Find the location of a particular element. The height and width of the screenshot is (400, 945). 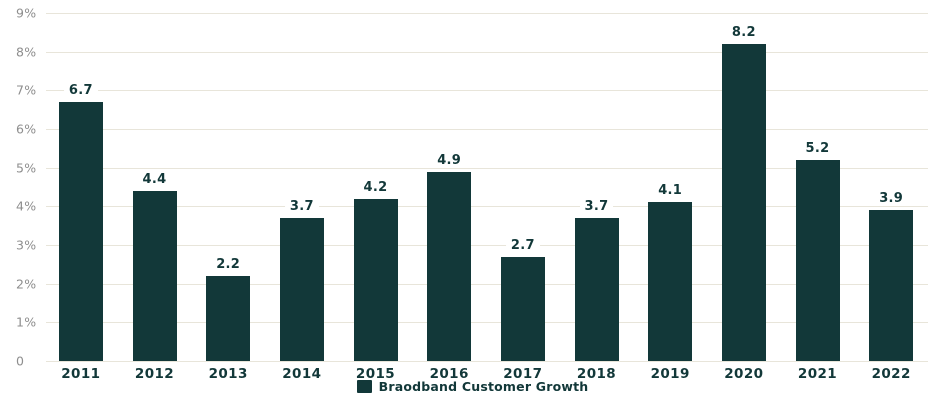

y-tick-label: 3% is located at coordinates (26, 245).